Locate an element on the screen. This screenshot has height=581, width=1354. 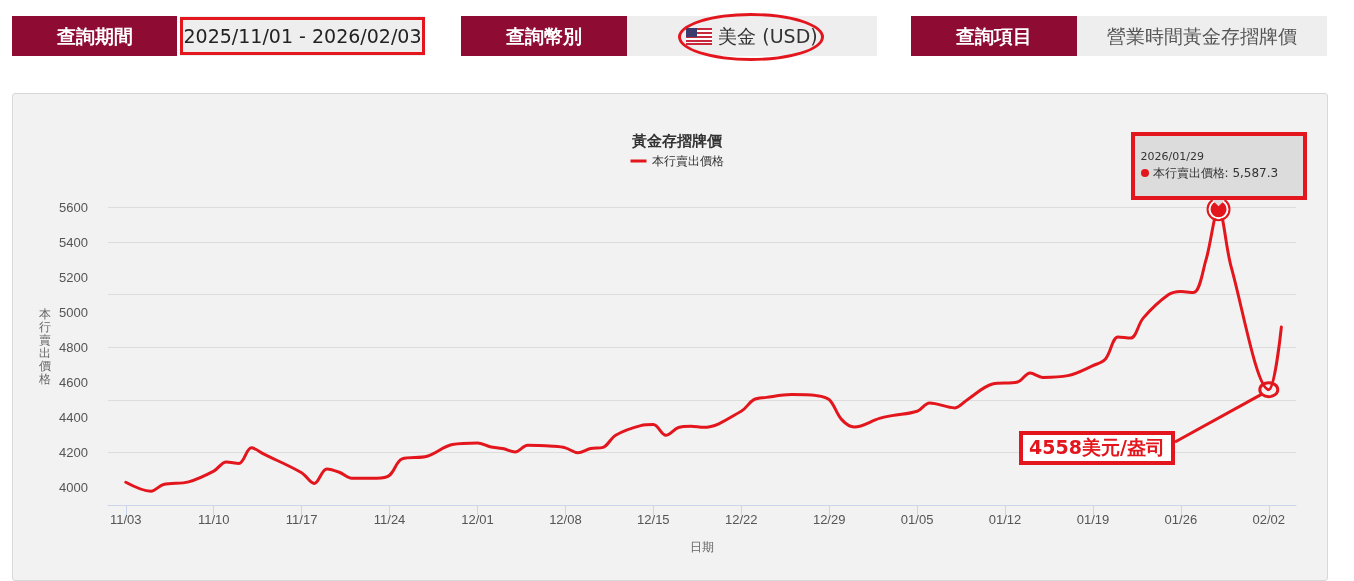
x-tick-label: 11/10 is located at coordinates (213, 519).